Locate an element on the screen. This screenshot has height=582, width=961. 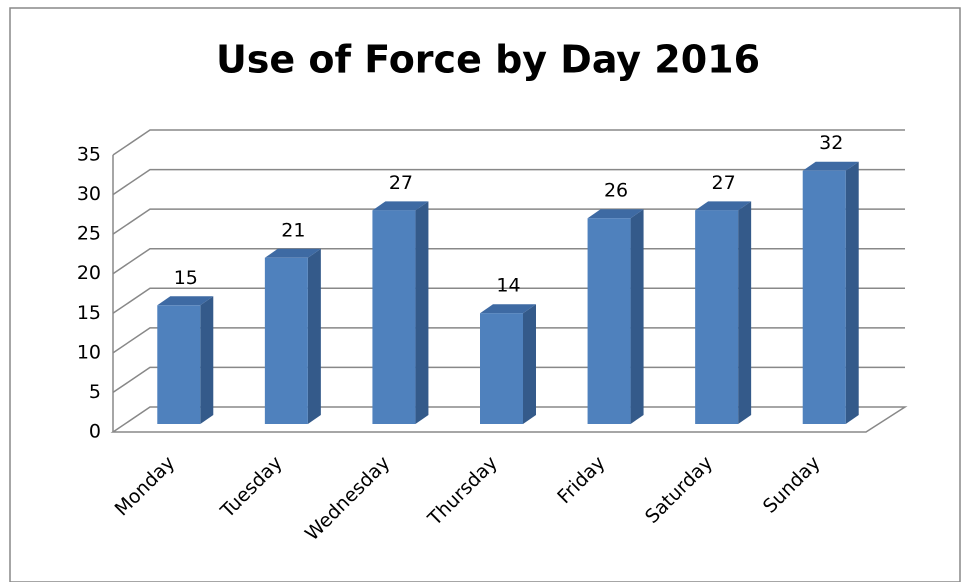
chart-title: Use of Force by Day 2016 is located at coordinates (488, 60).